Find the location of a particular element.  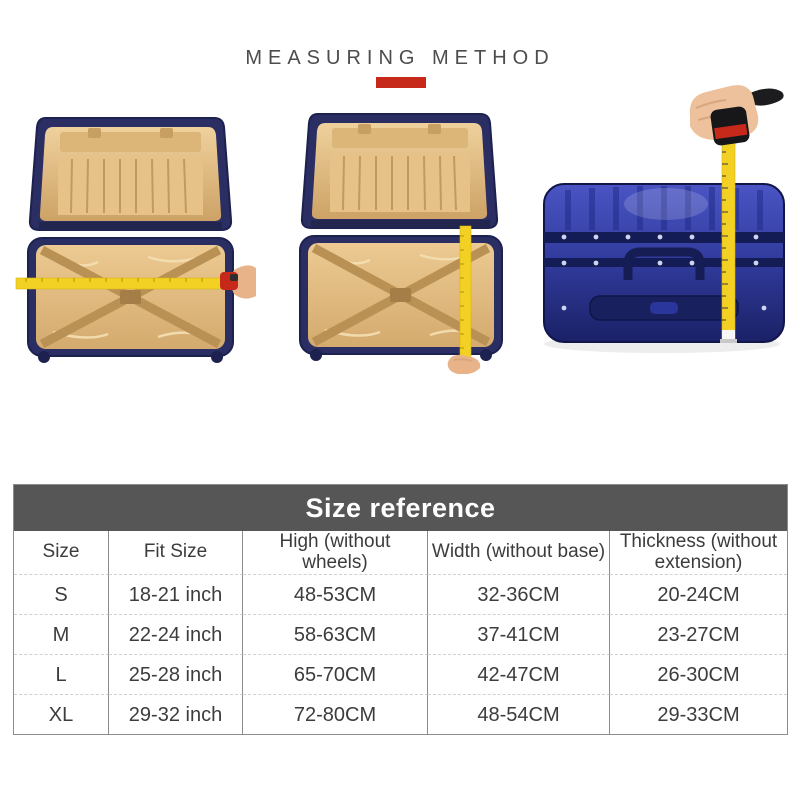

figure-open-suitcase-width is located at coordinates (132, 238).